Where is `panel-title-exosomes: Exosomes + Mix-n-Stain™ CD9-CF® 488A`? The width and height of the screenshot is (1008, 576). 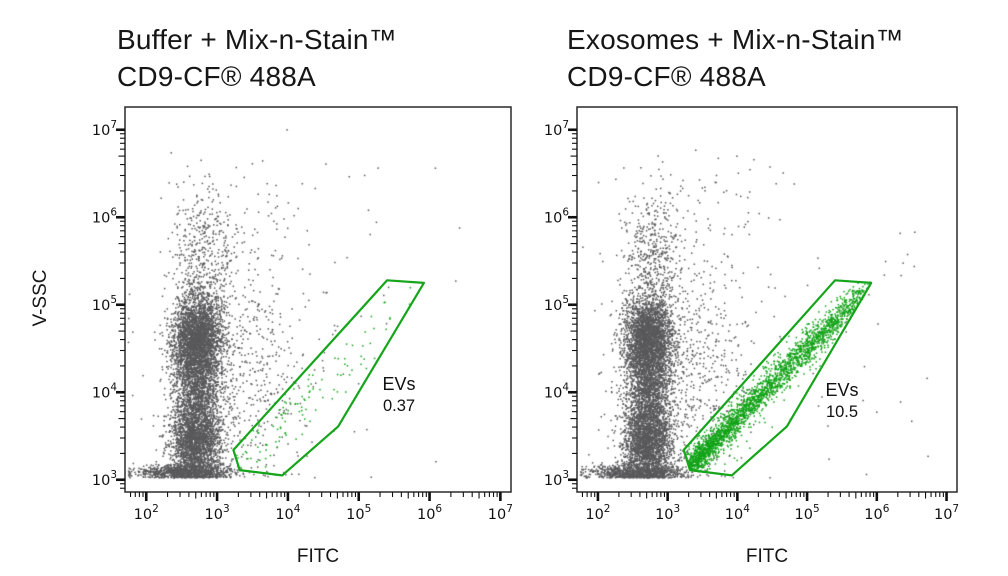 panel-title-exosomes: Exosomes + Mix-n-Stain™ CD9-CF® 488A is located at coordinates (735, 58).